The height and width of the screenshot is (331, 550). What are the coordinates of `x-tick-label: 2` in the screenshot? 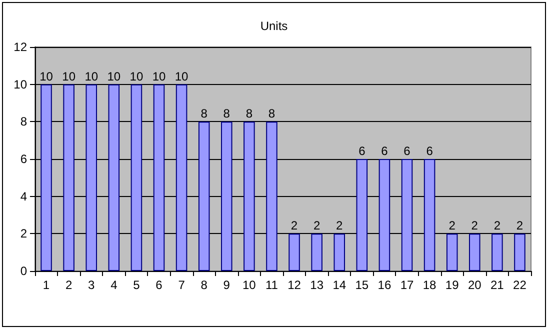 It's located at (68, 285).